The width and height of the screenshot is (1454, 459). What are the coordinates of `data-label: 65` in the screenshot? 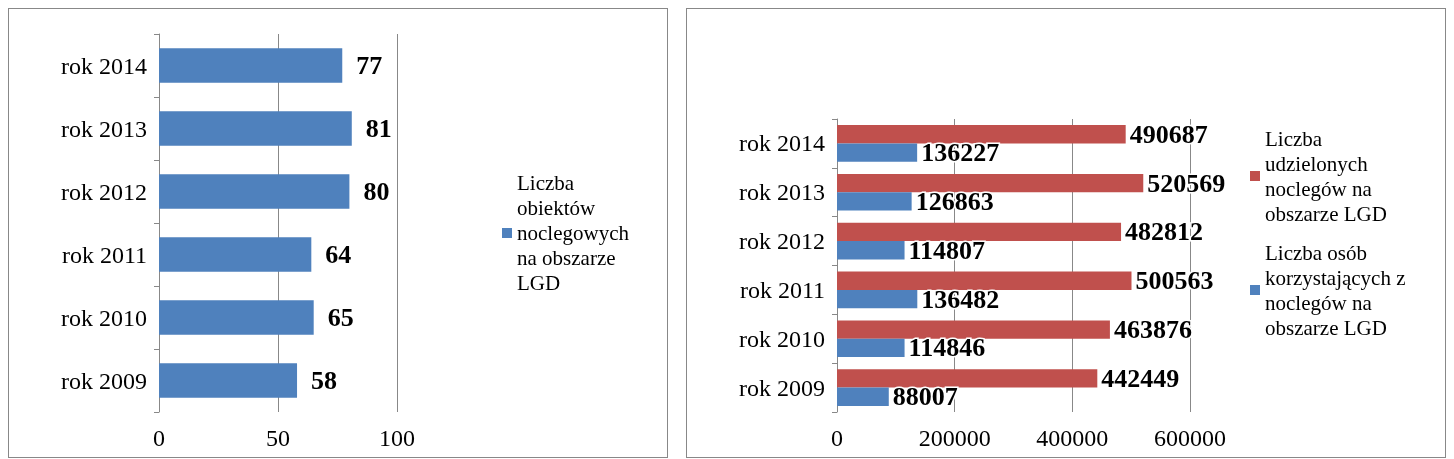 It's located at (340, 317).